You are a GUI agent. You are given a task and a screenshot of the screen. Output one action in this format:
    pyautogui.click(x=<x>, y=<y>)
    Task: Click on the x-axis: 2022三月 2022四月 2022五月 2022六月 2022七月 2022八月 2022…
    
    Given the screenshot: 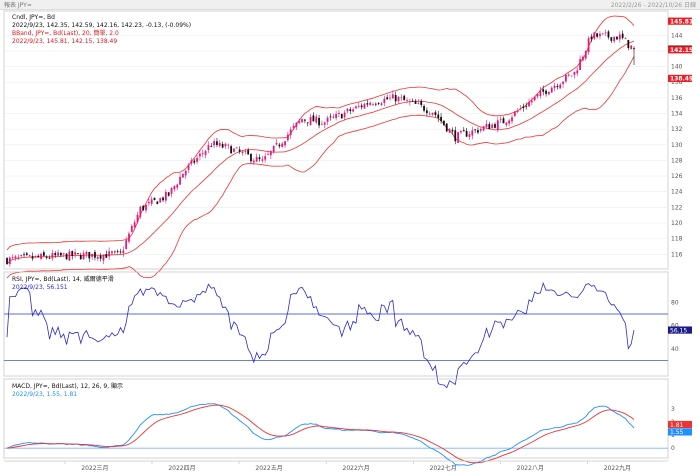 What is the action you would take?
    pyautogui.click(x=336, y=466)
    